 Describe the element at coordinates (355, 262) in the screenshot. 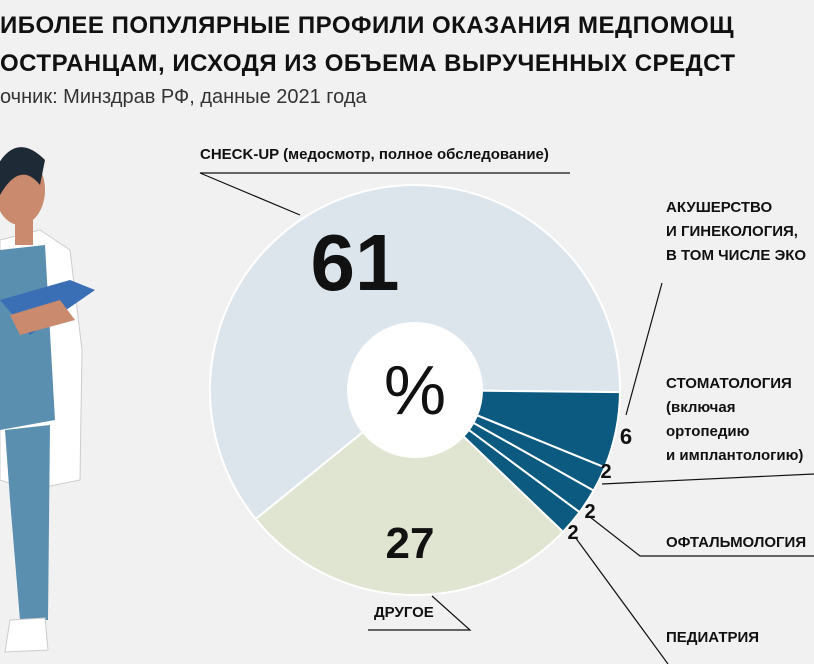

I see `value-label: 61` at that location.